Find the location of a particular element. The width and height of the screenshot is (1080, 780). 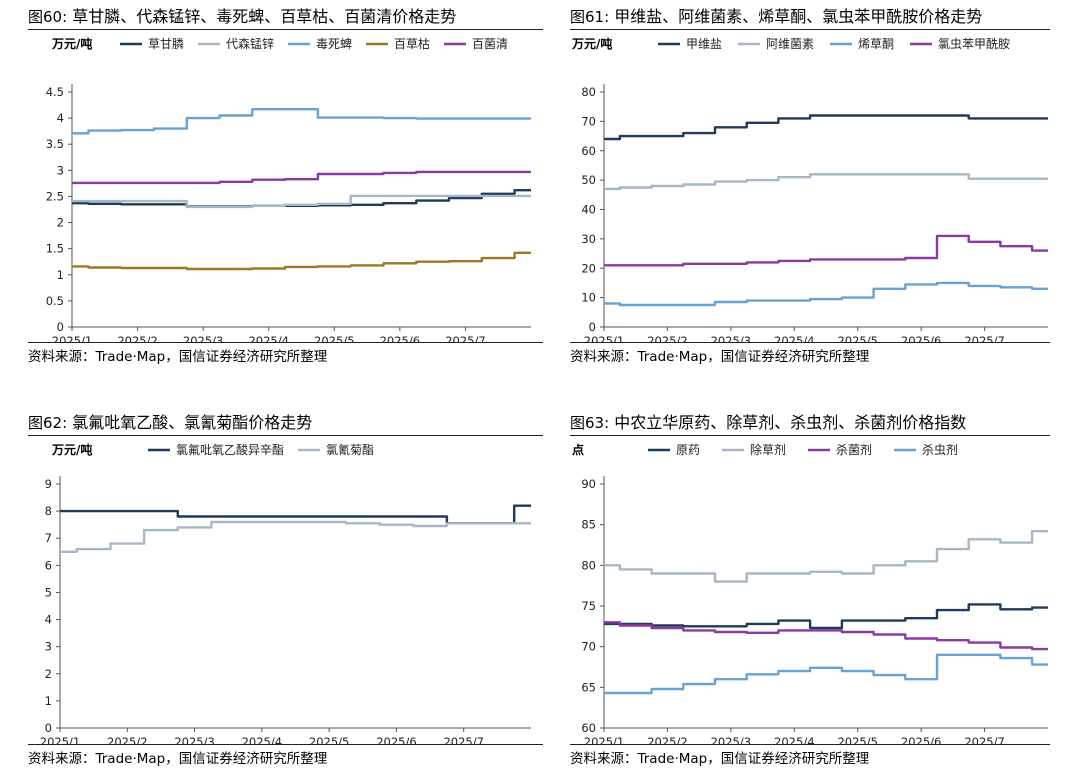

chart-title: 图63: 中农立华原药、除草剂、杀虫剂、杀菌剂价格指数 is located at coordinates (810, 424).